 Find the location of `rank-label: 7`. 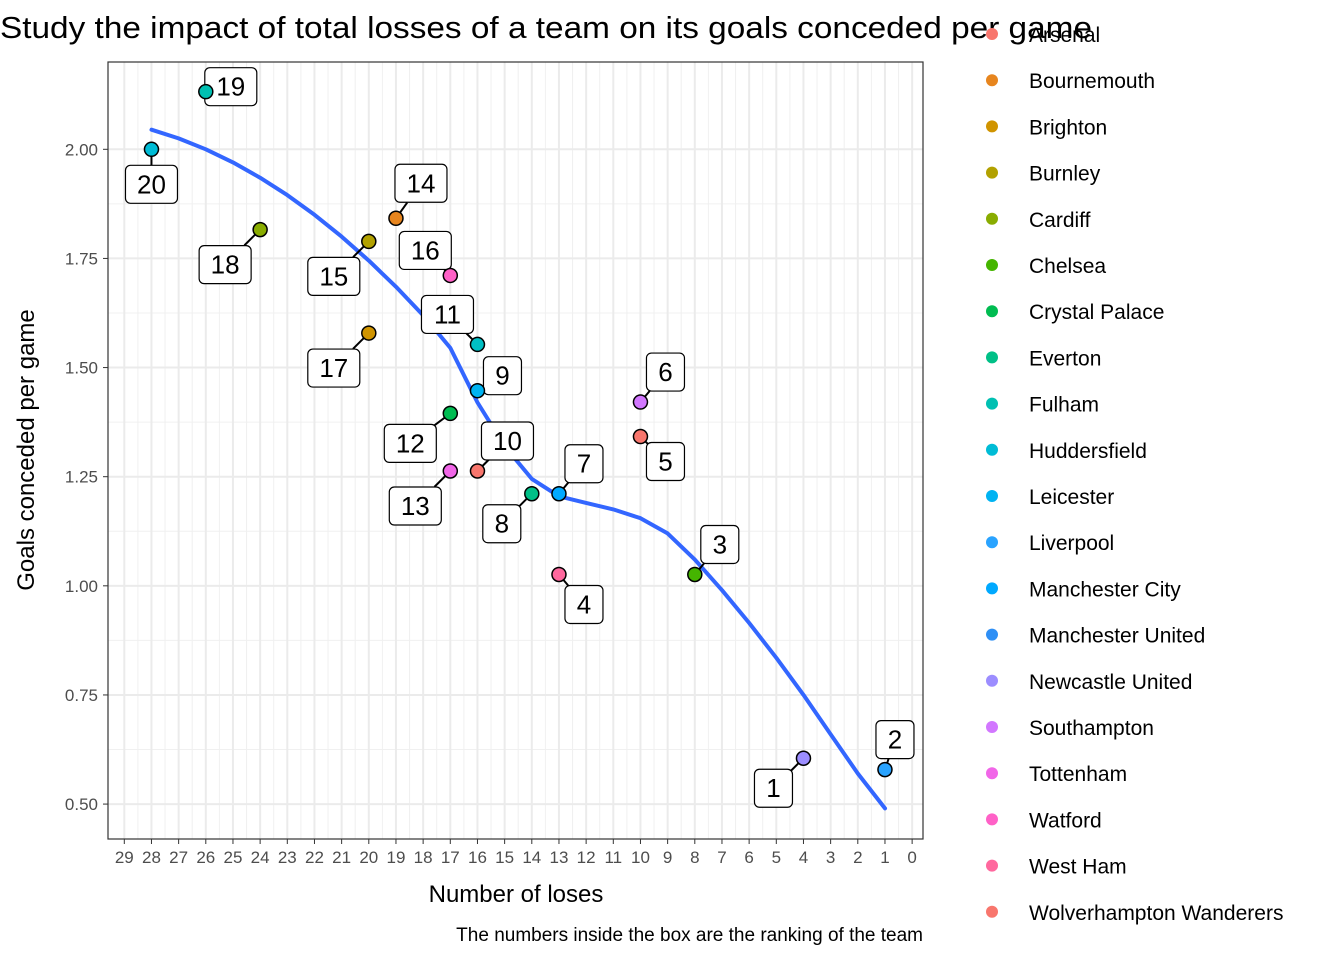

rank-label: 7 is located at coordinates (584, 464).